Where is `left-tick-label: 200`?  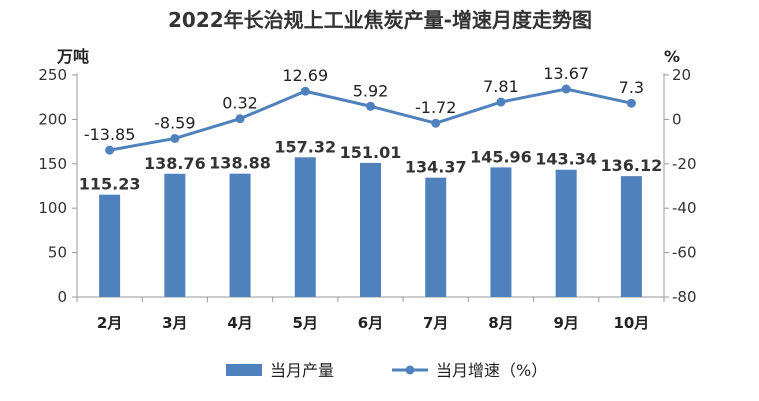 left-tick-label: 200 is located at coordinates (52, 119).